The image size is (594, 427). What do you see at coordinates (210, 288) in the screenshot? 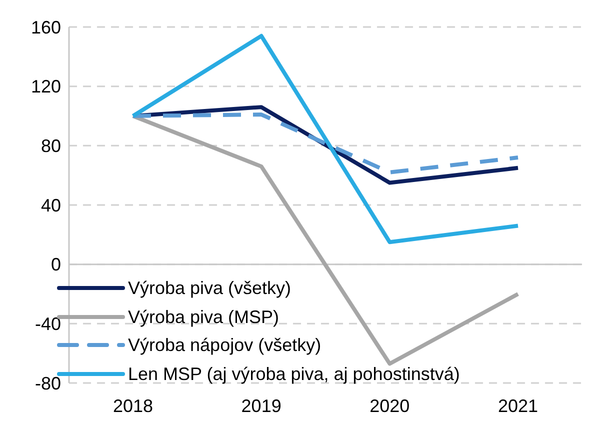
I see `legend-label: Výroba piva (všetky)` at bounding box center [210, 288].